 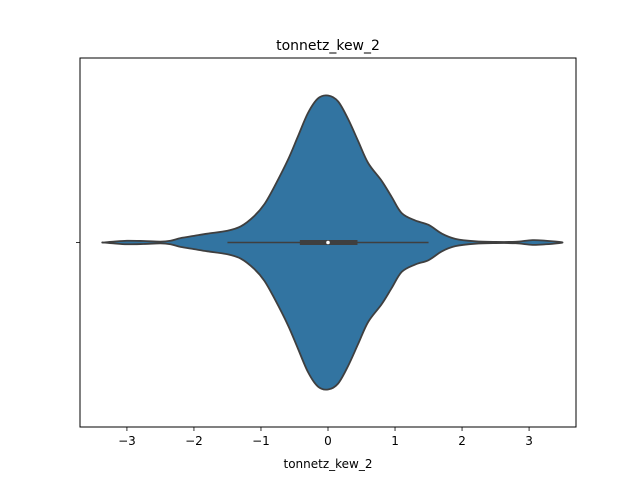 I want to click on chart-title: tonnetz_kew_2, so click(x=328, y=46).